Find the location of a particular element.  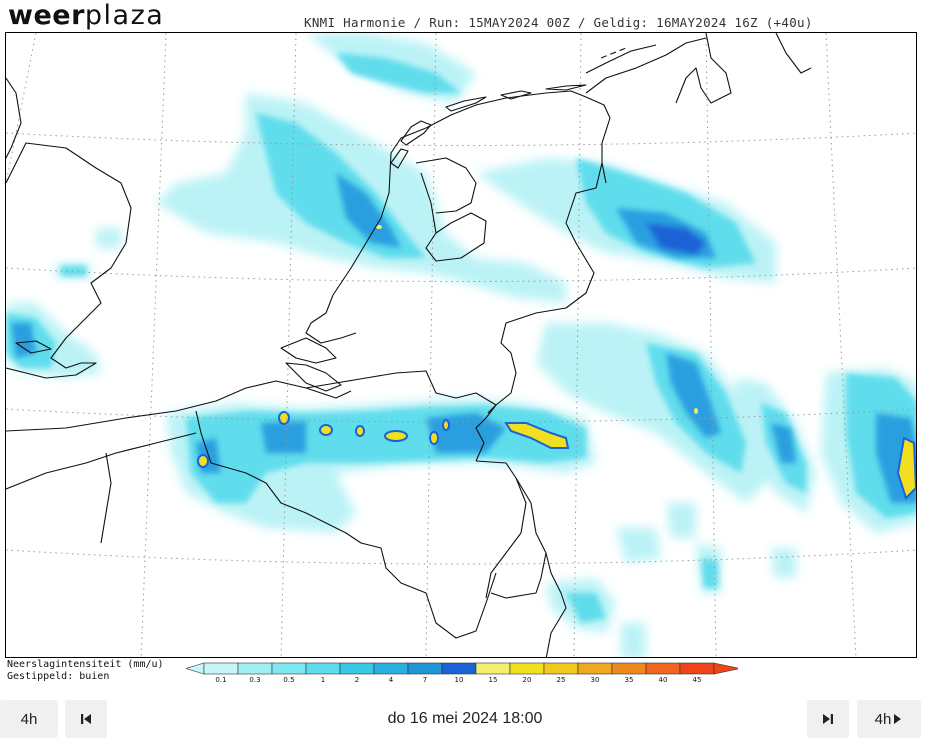

first-frame-button is located at coordinates (86, 719).